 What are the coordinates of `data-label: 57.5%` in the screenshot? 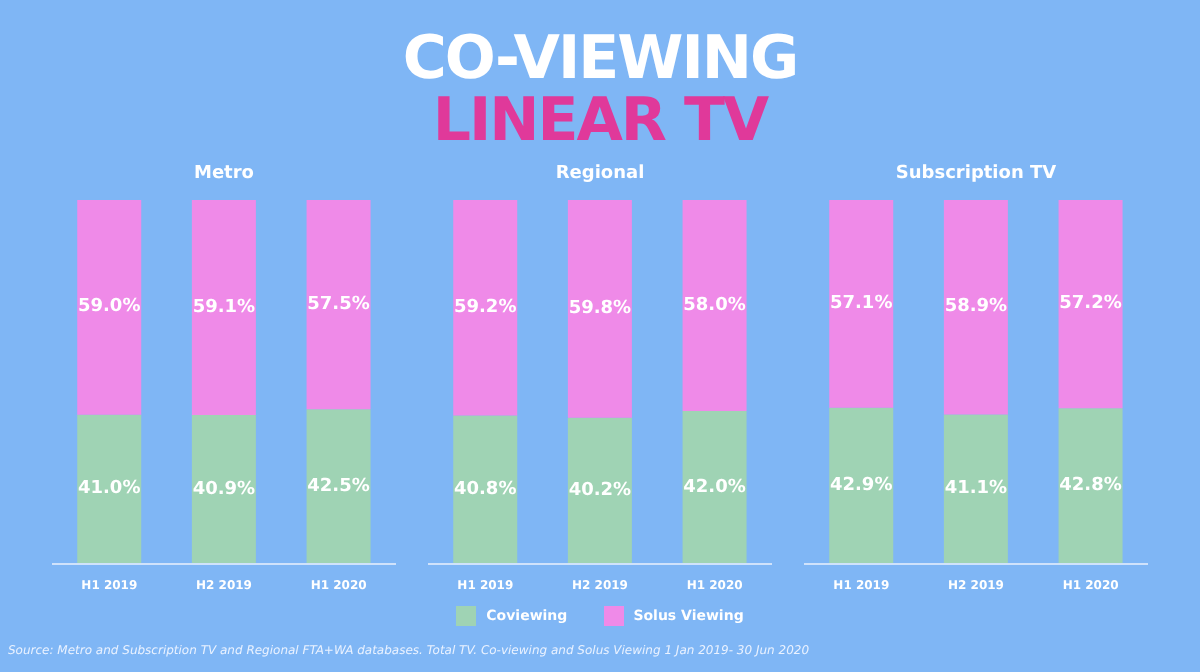 It's located at (338, 304).